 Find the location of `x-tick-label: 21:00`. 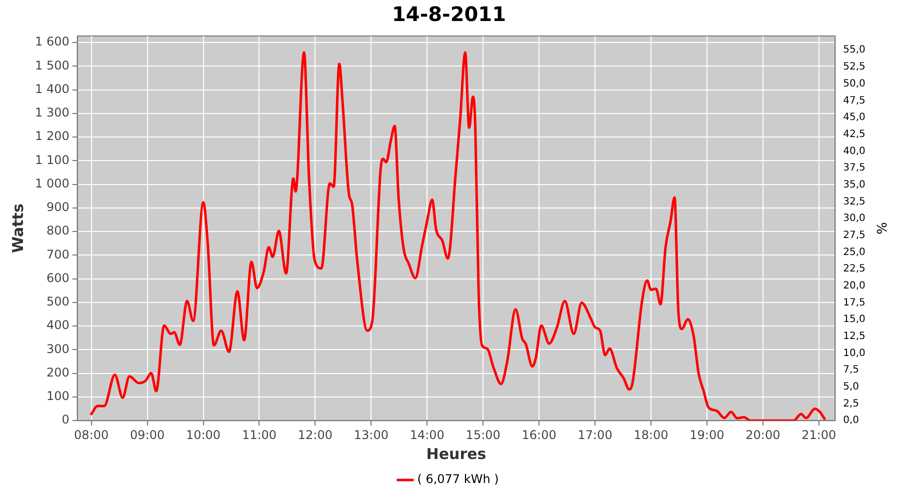

x-tick-label: 21:00 is located at coordinates (819, 435).